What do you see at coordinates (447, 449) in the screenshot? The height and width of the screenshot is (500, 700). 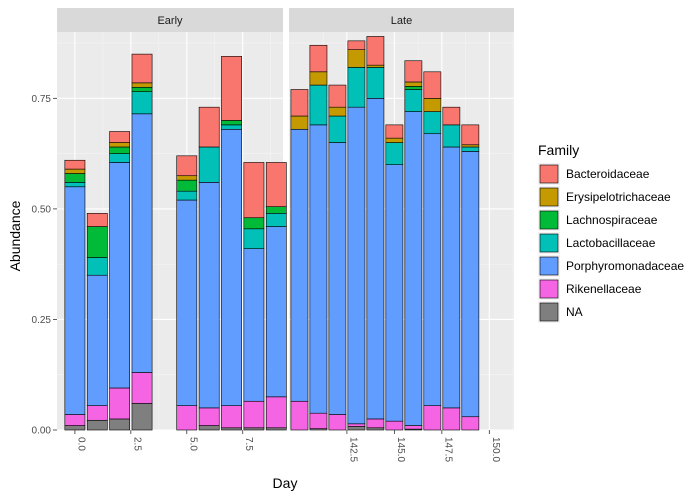 I see `x-tick-label: 147.5` at bounding box center [447, 449].